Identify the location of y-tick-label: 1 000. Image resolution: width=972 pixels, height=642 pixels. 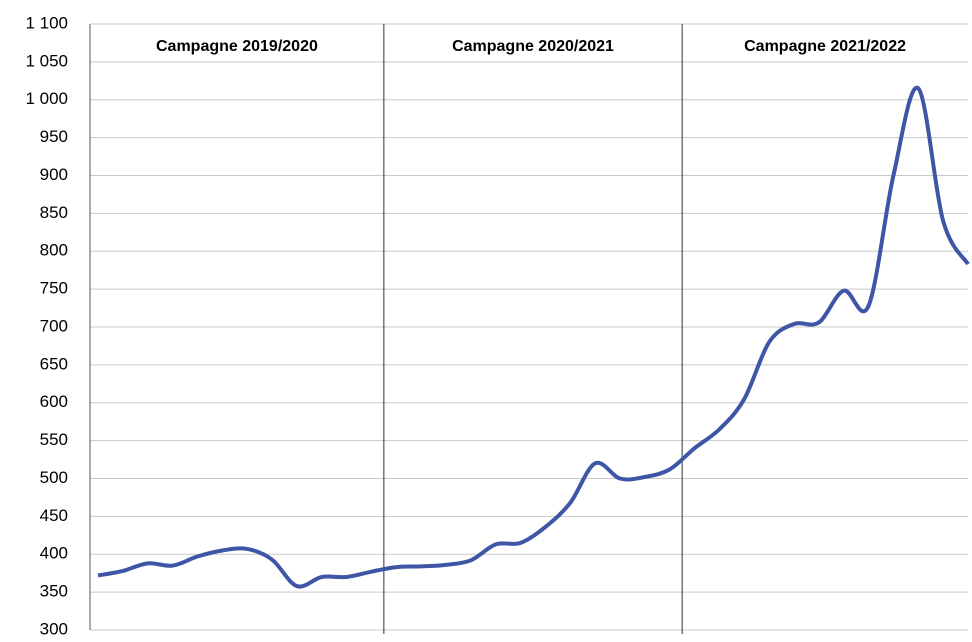
(46, 98).